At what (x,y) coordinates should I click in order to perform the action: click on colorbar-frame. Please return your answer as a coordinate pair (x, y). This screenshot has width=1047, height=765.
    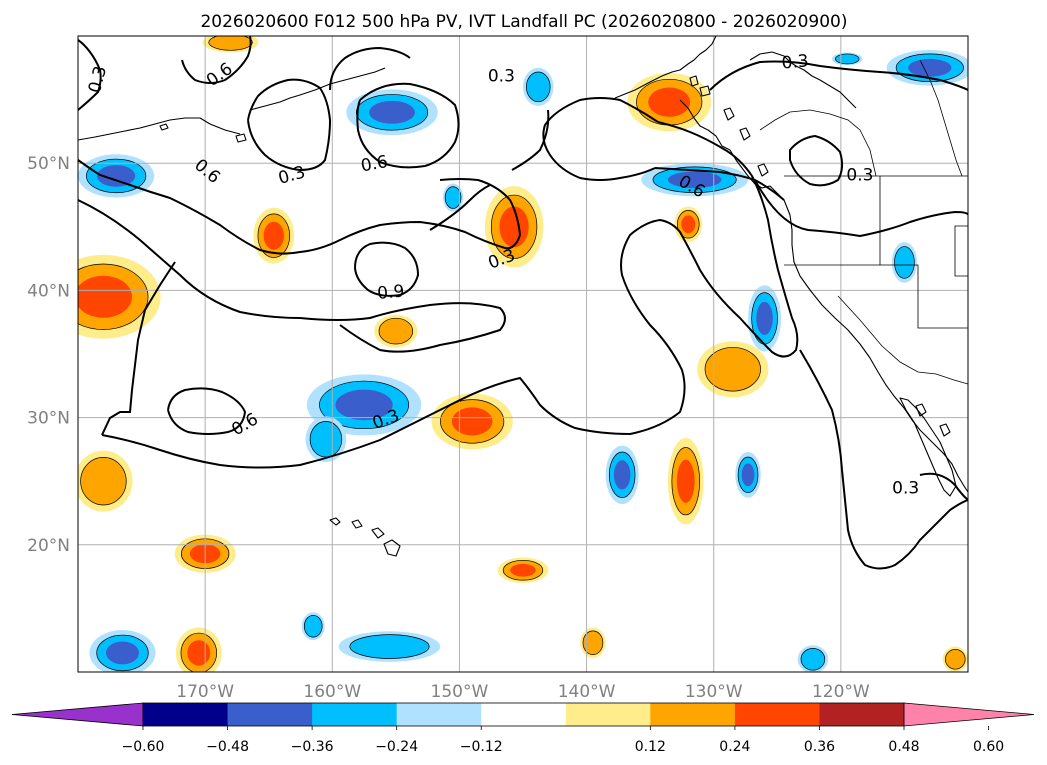
    Looking at the image, I should click on (523, 714).